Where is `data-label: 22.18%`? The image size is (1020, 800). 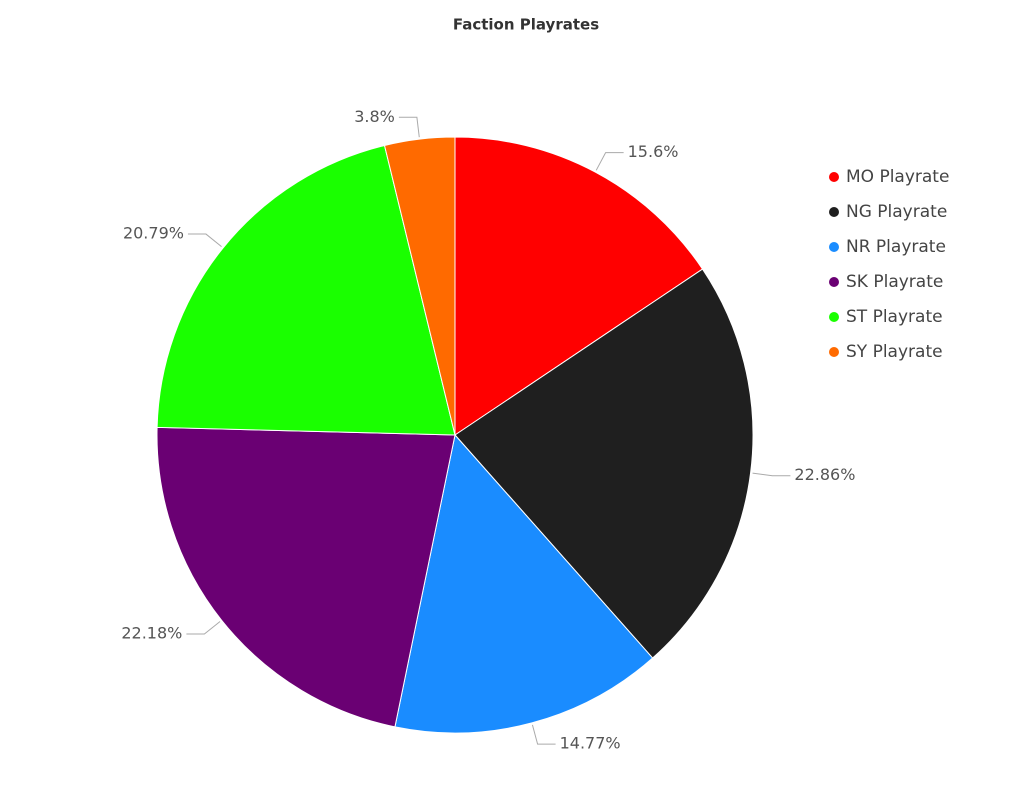
data-label: 22.18% is located at coordinates (151, 632).